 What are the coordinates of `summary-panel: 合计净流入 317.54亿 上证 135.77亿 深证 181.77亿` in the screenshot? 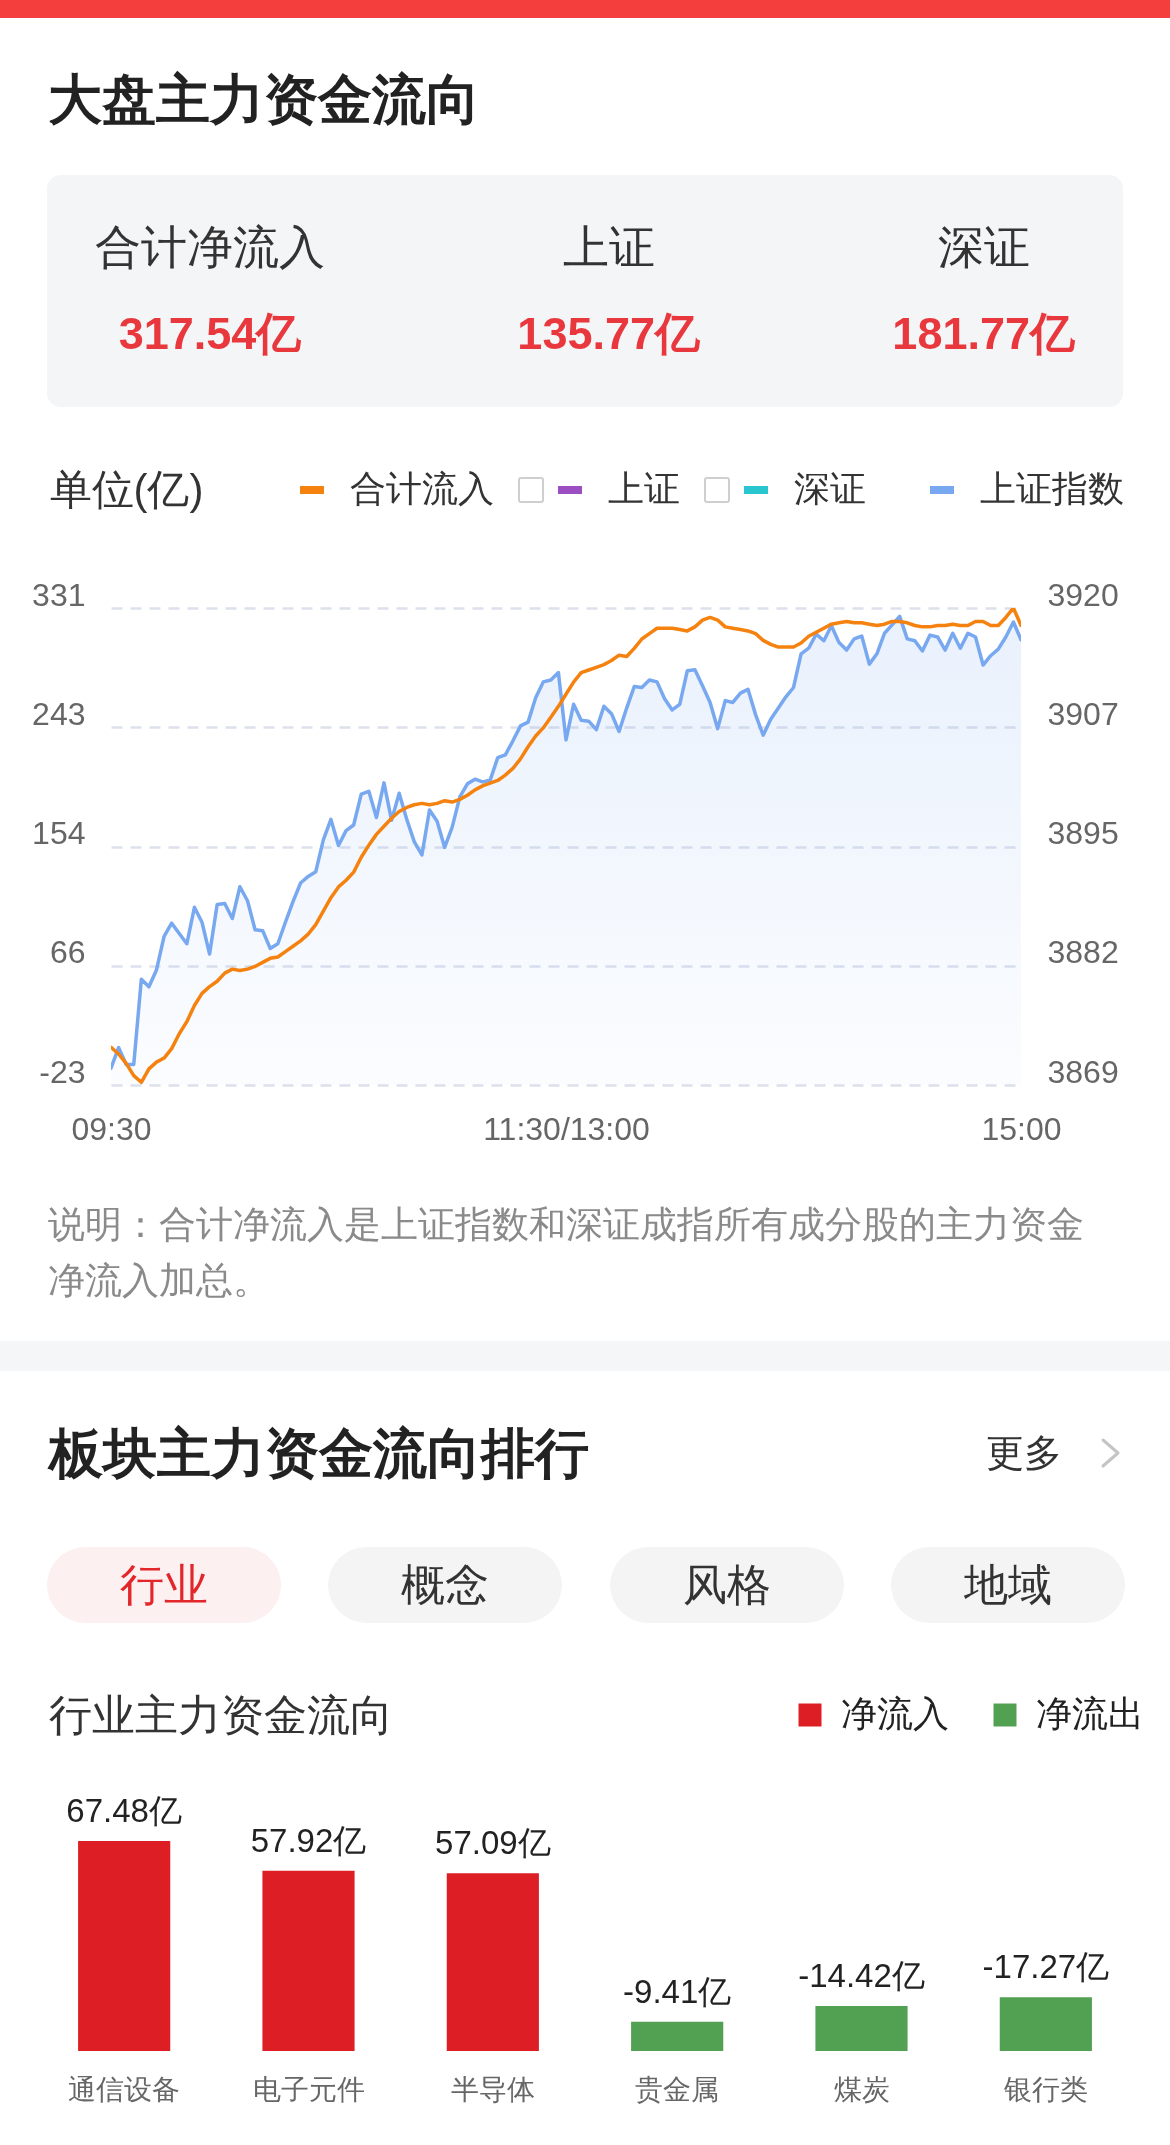 It's located at (585, 291).